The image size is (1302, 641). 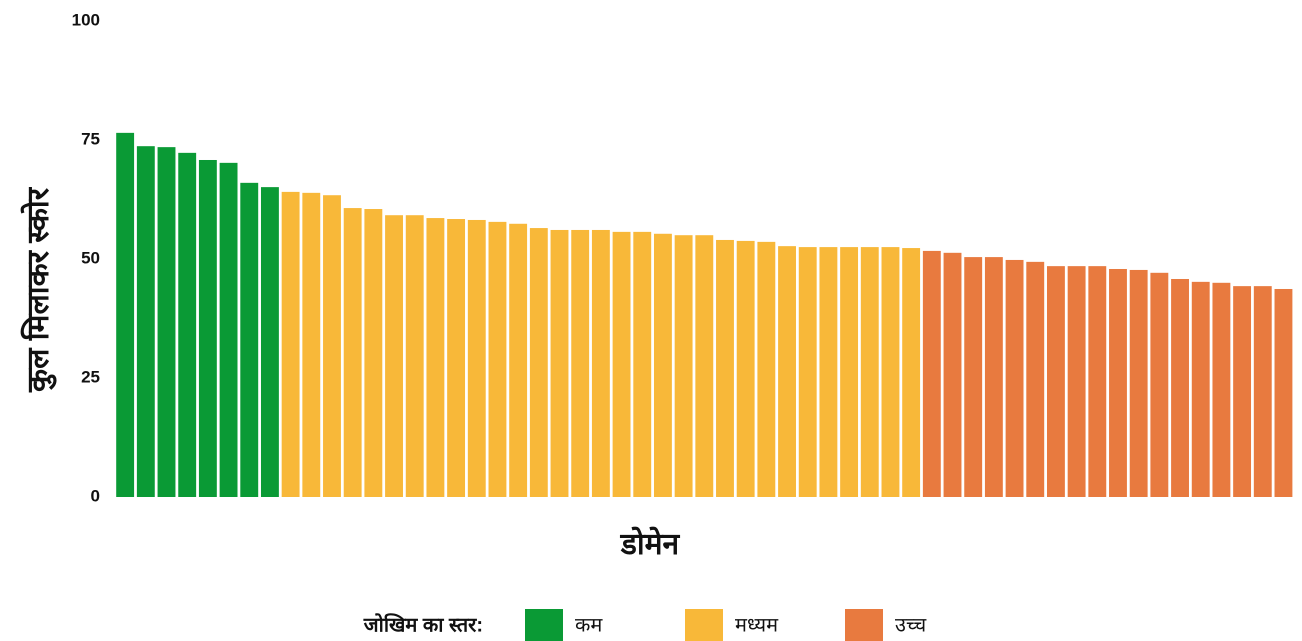 I want to click on legend-label: उच्च, so click(x=911, y=625).